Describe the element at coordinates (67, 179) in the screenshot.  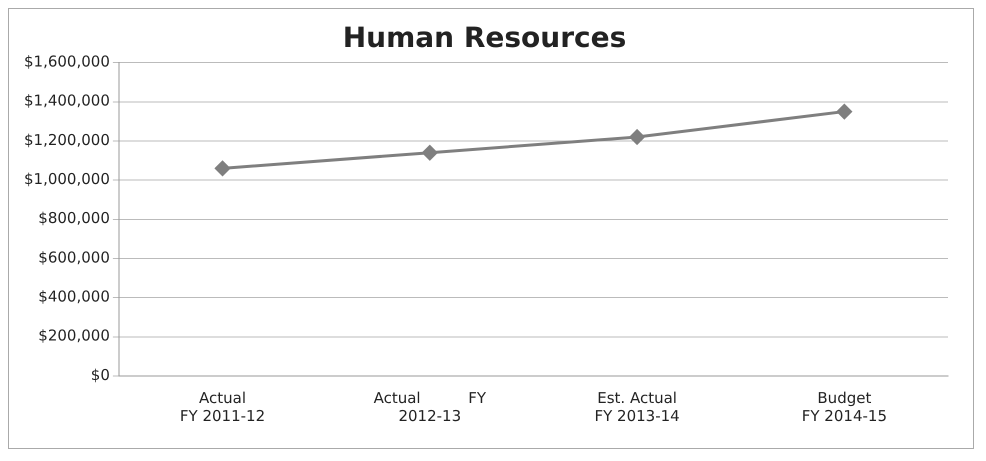
I see `y-tick-label: $1,000,000` at that location.